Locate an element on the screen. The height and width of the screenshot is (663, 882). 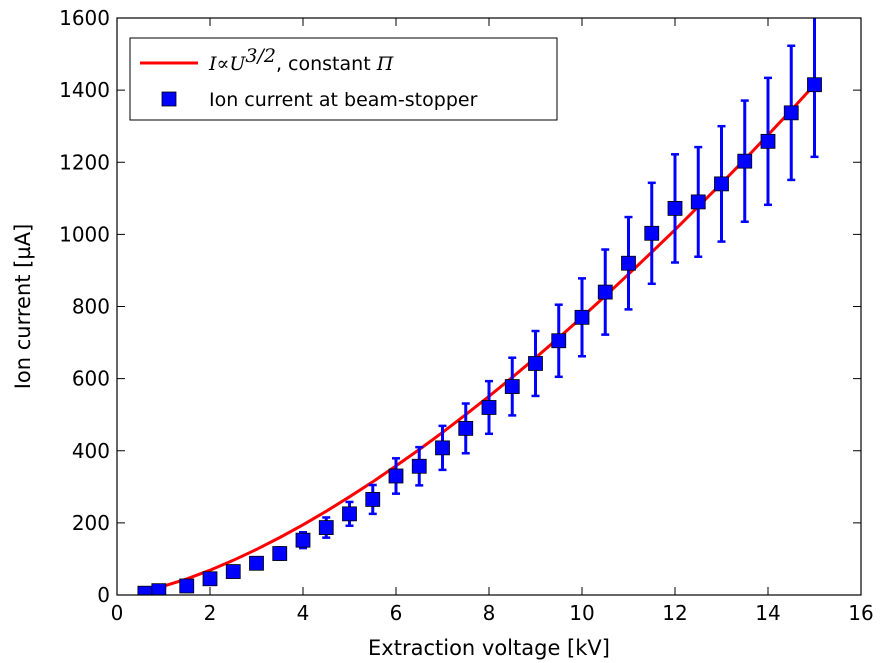
x-tick-label: 8 is located at coordinates (489, 613).